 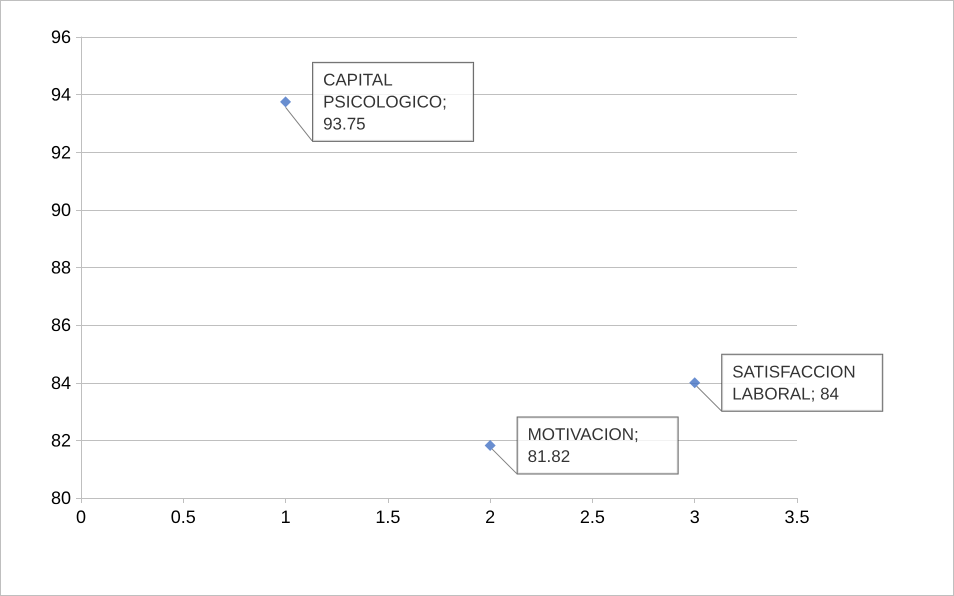 I want to click on x-tick-label: 3, so click(x=695, y=517).